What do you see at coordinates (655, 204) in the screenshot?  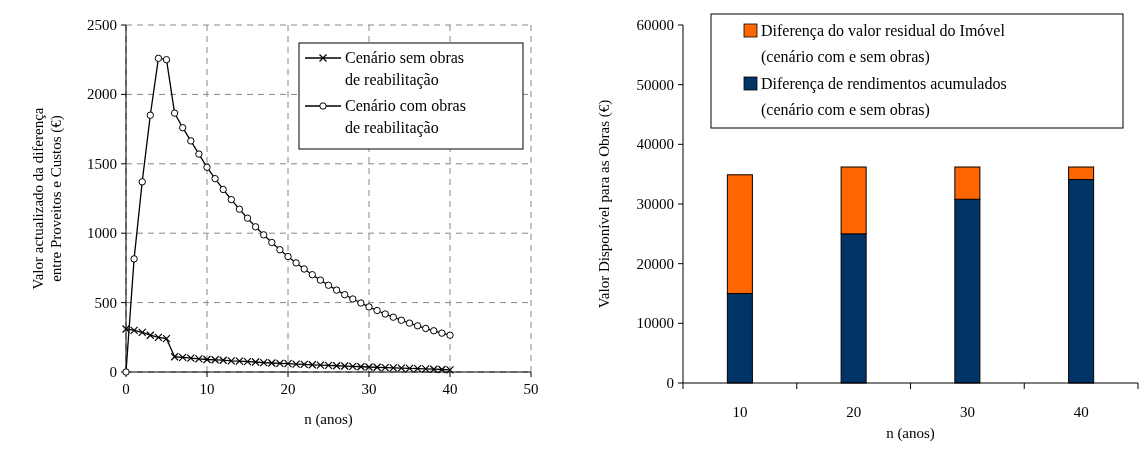 I see `y-tick-label: 30000` at bounding box center [655, 204].